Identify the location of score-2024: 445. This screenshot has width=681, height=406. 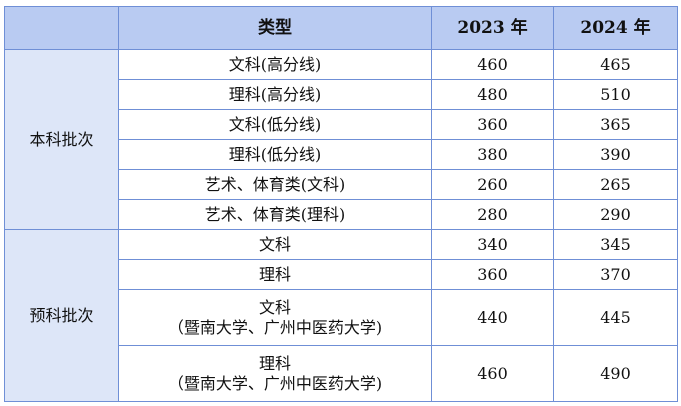
(615, 317).